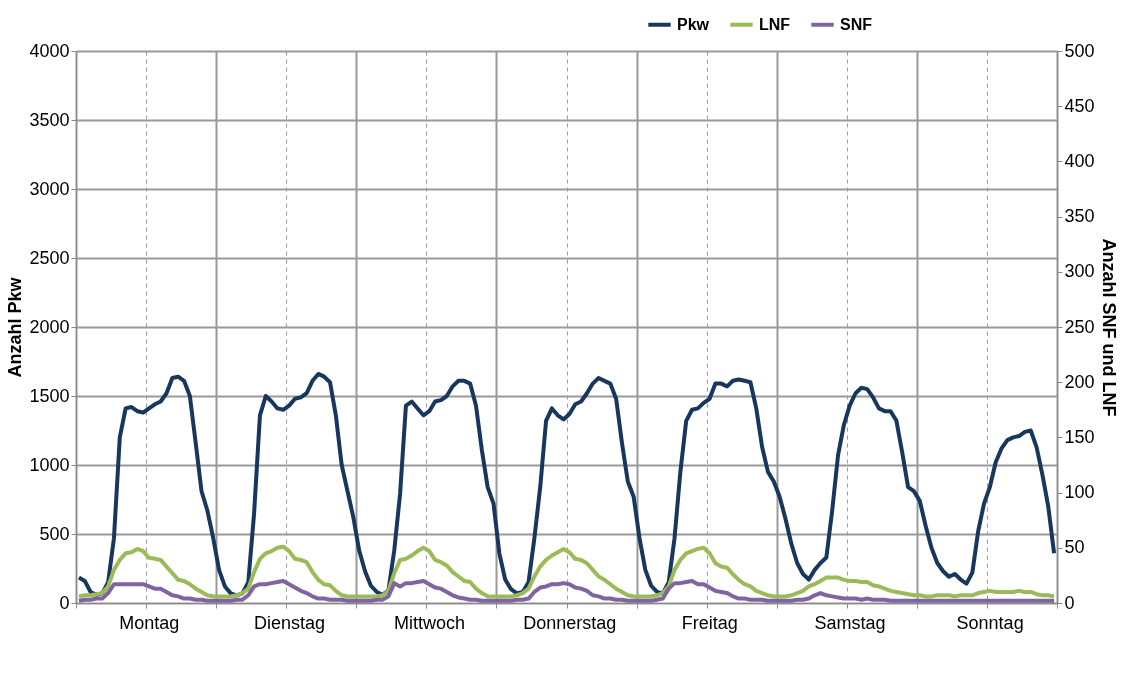 Image resolution: width=1135 pixels, height=686 pixels. I want to click on legend-label: LNF, so click(775, 24).